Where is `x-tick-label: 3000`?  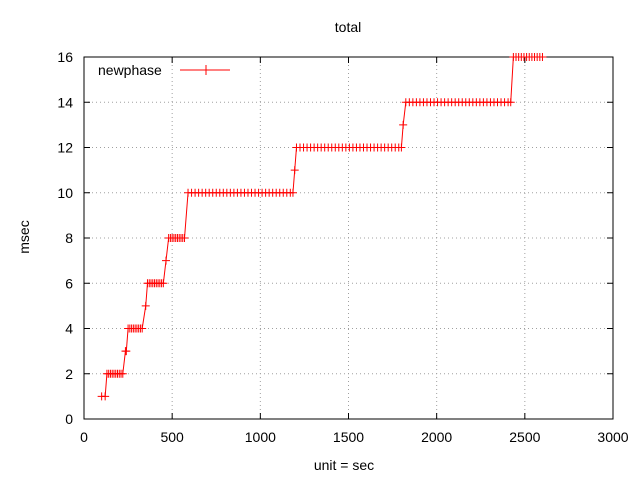 x-tick-label: 3000 is located at coordinates (612, 437).